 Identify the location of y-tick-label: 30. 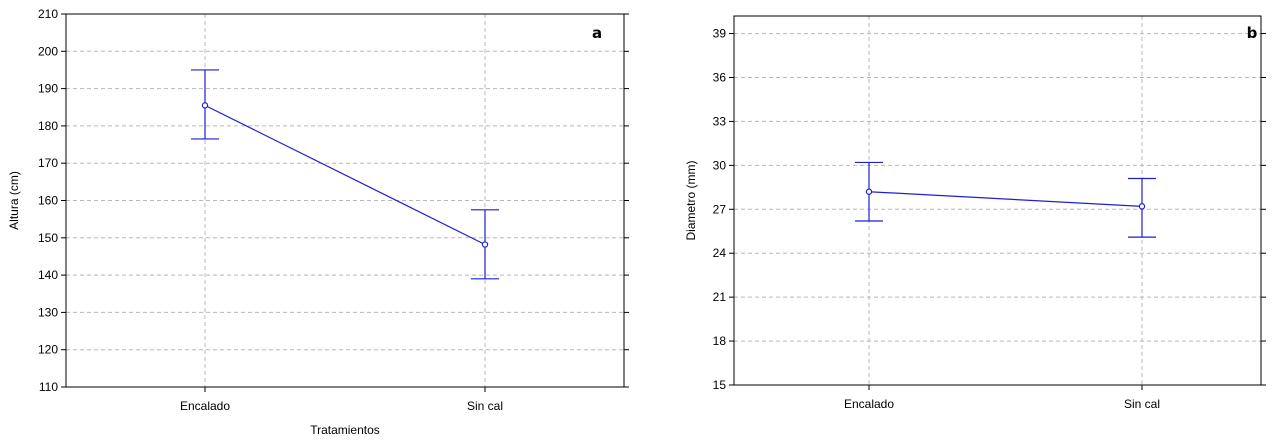
(720, 165).